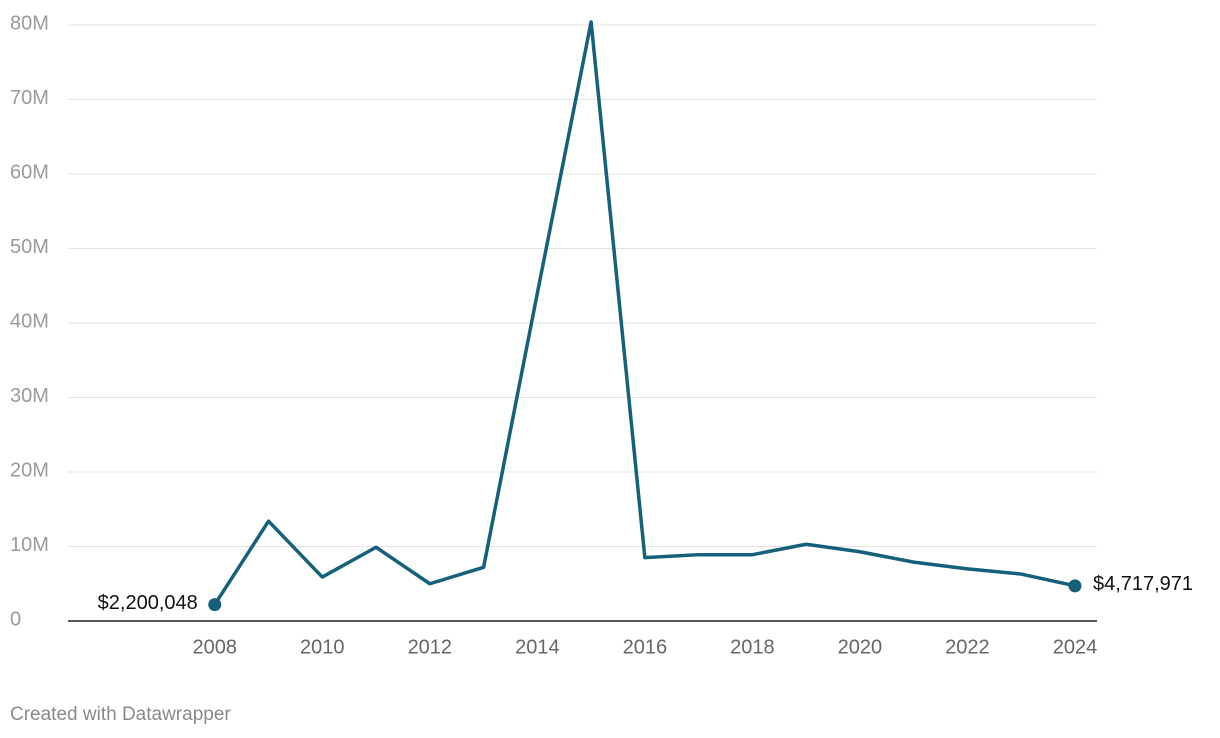 This screenshot has height=738, width=1220. I want to click on x-tick-label: 2020, so click(860, 647).